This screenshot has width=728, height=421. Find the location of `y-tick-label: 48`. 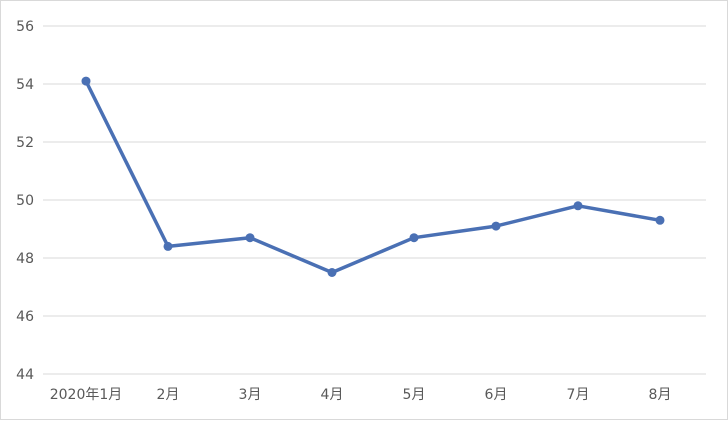

y-tick-label: 48 is located at coordinates (25, 259).